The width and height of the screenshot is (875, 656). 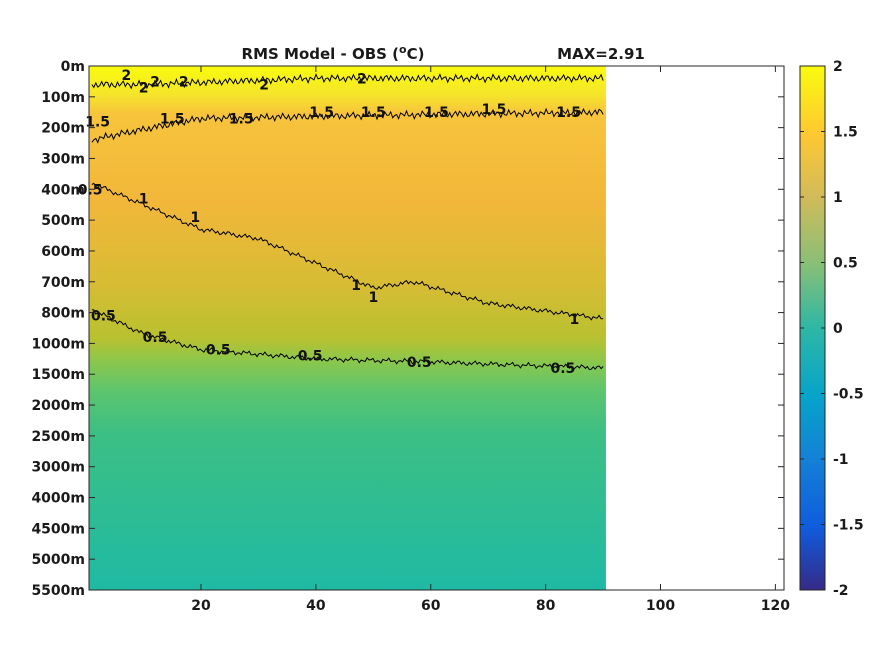 What do you see at coordinates (848, 395) in the screenshot?
I see `colorbar-tick-label: -0.5` at bounding box center [848, 395].